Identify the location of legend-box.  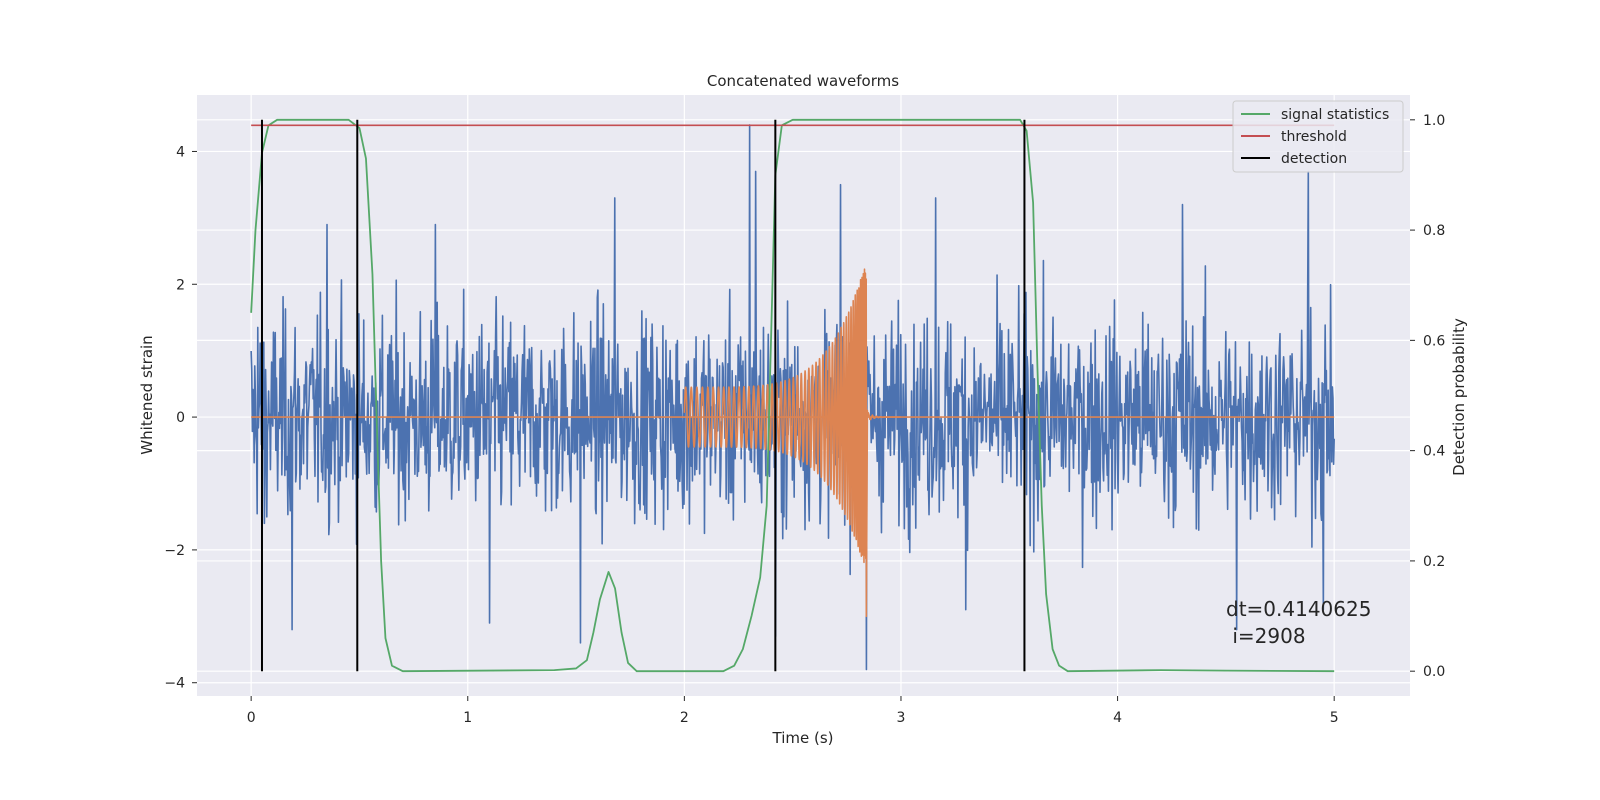
(1318, 136).